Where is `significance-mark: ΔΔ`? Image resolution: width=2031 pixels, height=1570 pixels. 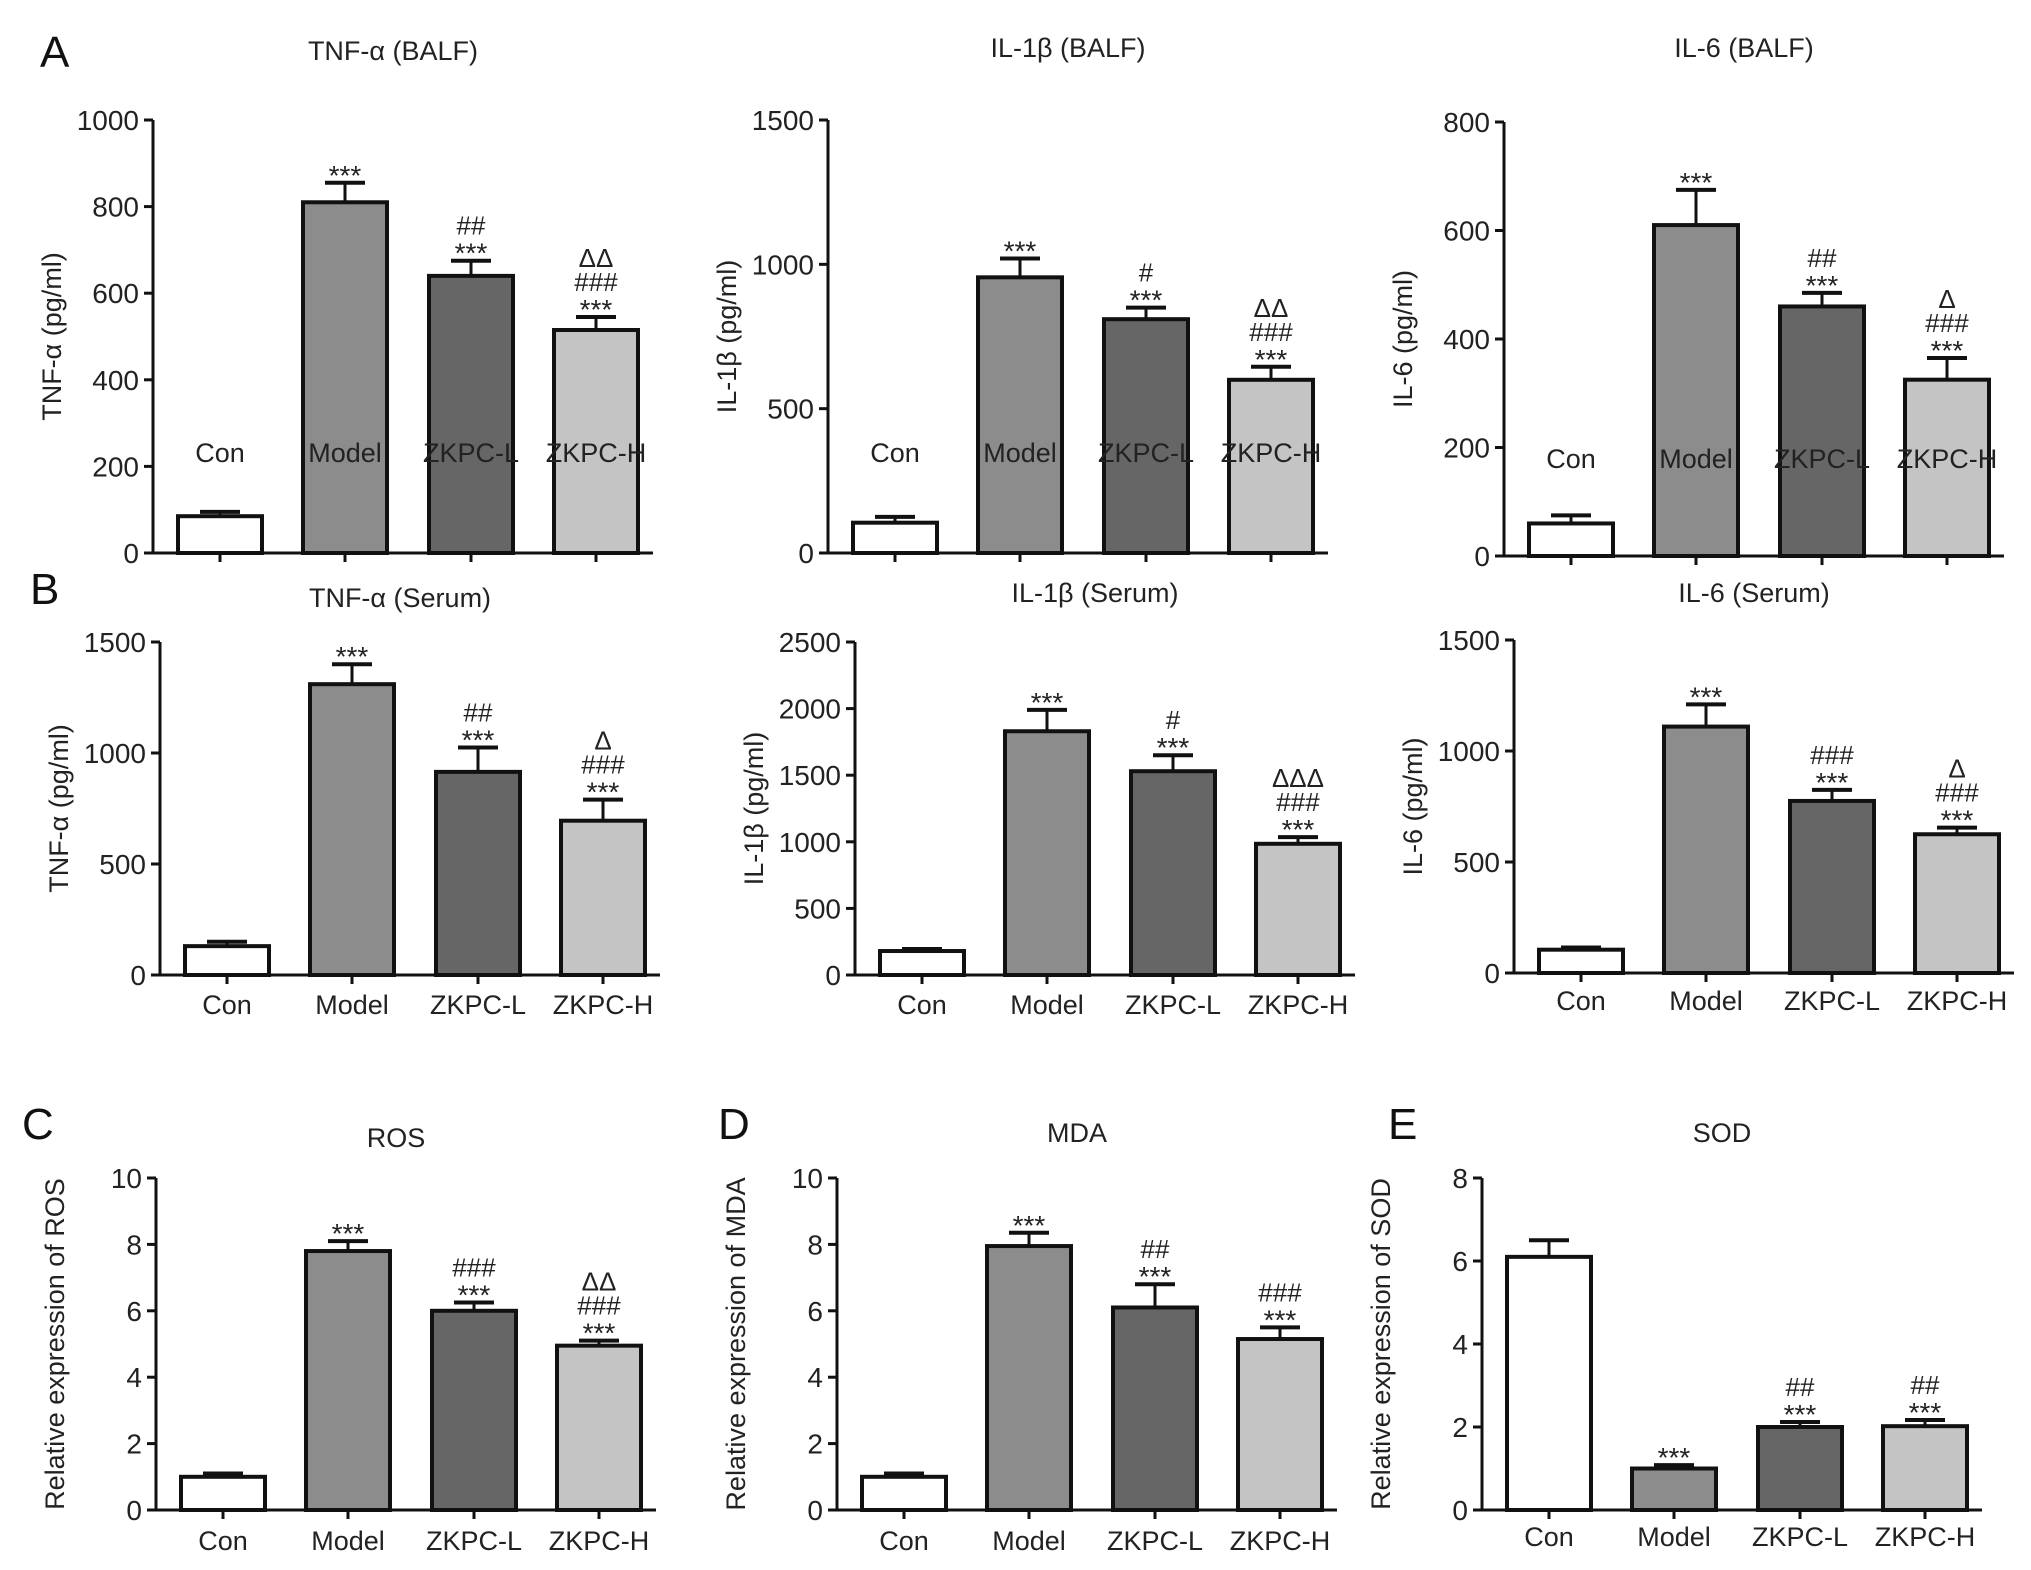 significance-mark: ΔΔ is located at coordinates (599, 1282).